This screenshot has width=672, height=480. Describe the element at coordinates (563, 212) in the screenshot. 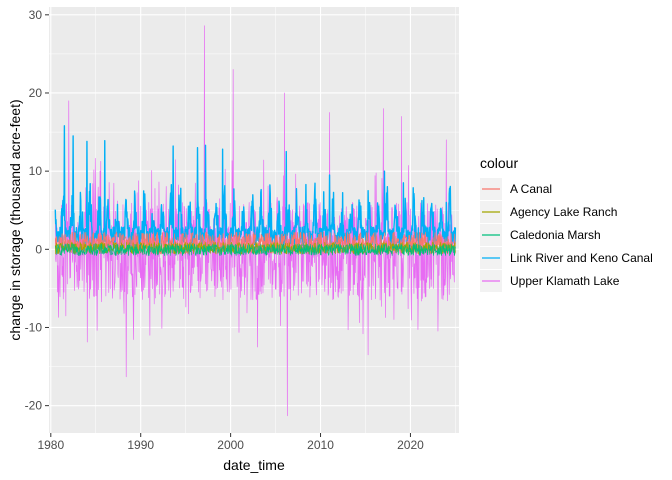

I see `legend-label: Agency Lake Ranch` at that location.